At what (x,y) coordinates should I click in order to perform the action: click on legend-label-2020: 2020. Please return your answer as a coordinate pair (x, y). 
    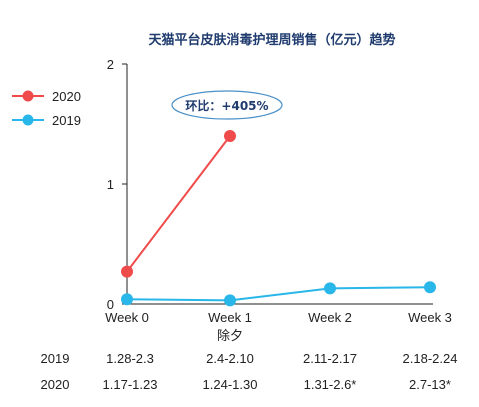
    Looking at the image, I should click on (66, 96).